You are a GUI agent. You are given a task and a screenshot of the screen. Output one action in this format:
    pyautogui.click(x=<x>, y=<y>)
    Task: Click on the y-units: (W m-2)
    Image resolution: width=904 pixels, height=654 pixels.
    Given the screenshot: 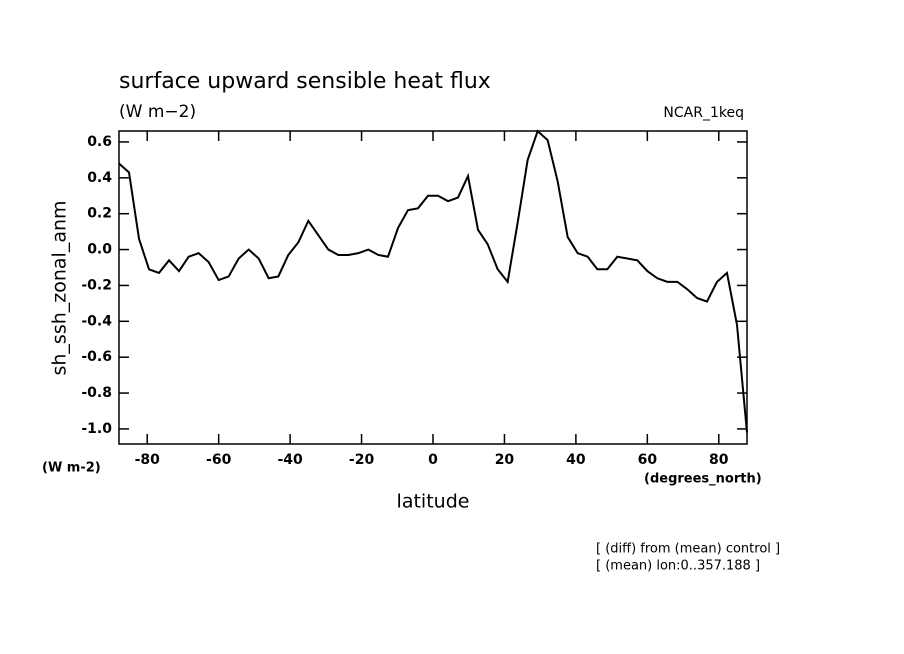 What is the action you would take?
    pyautogui.click(x=71, y=468)
    